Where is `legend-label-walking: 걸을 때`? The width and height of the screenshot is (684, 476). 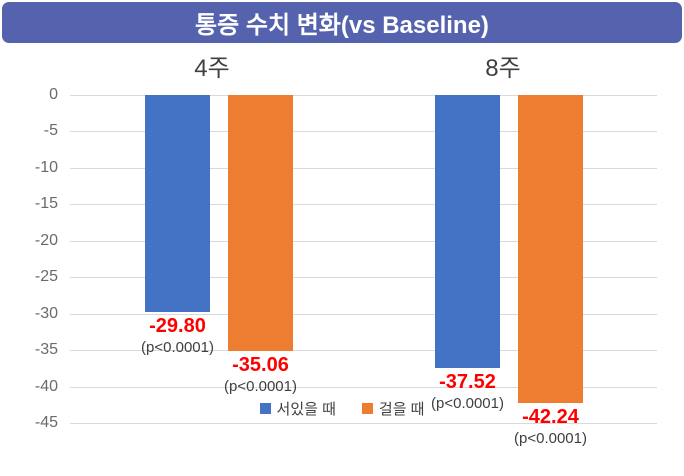
legend-label-walking: 걸을 때 is located at coordinates (401, 409).